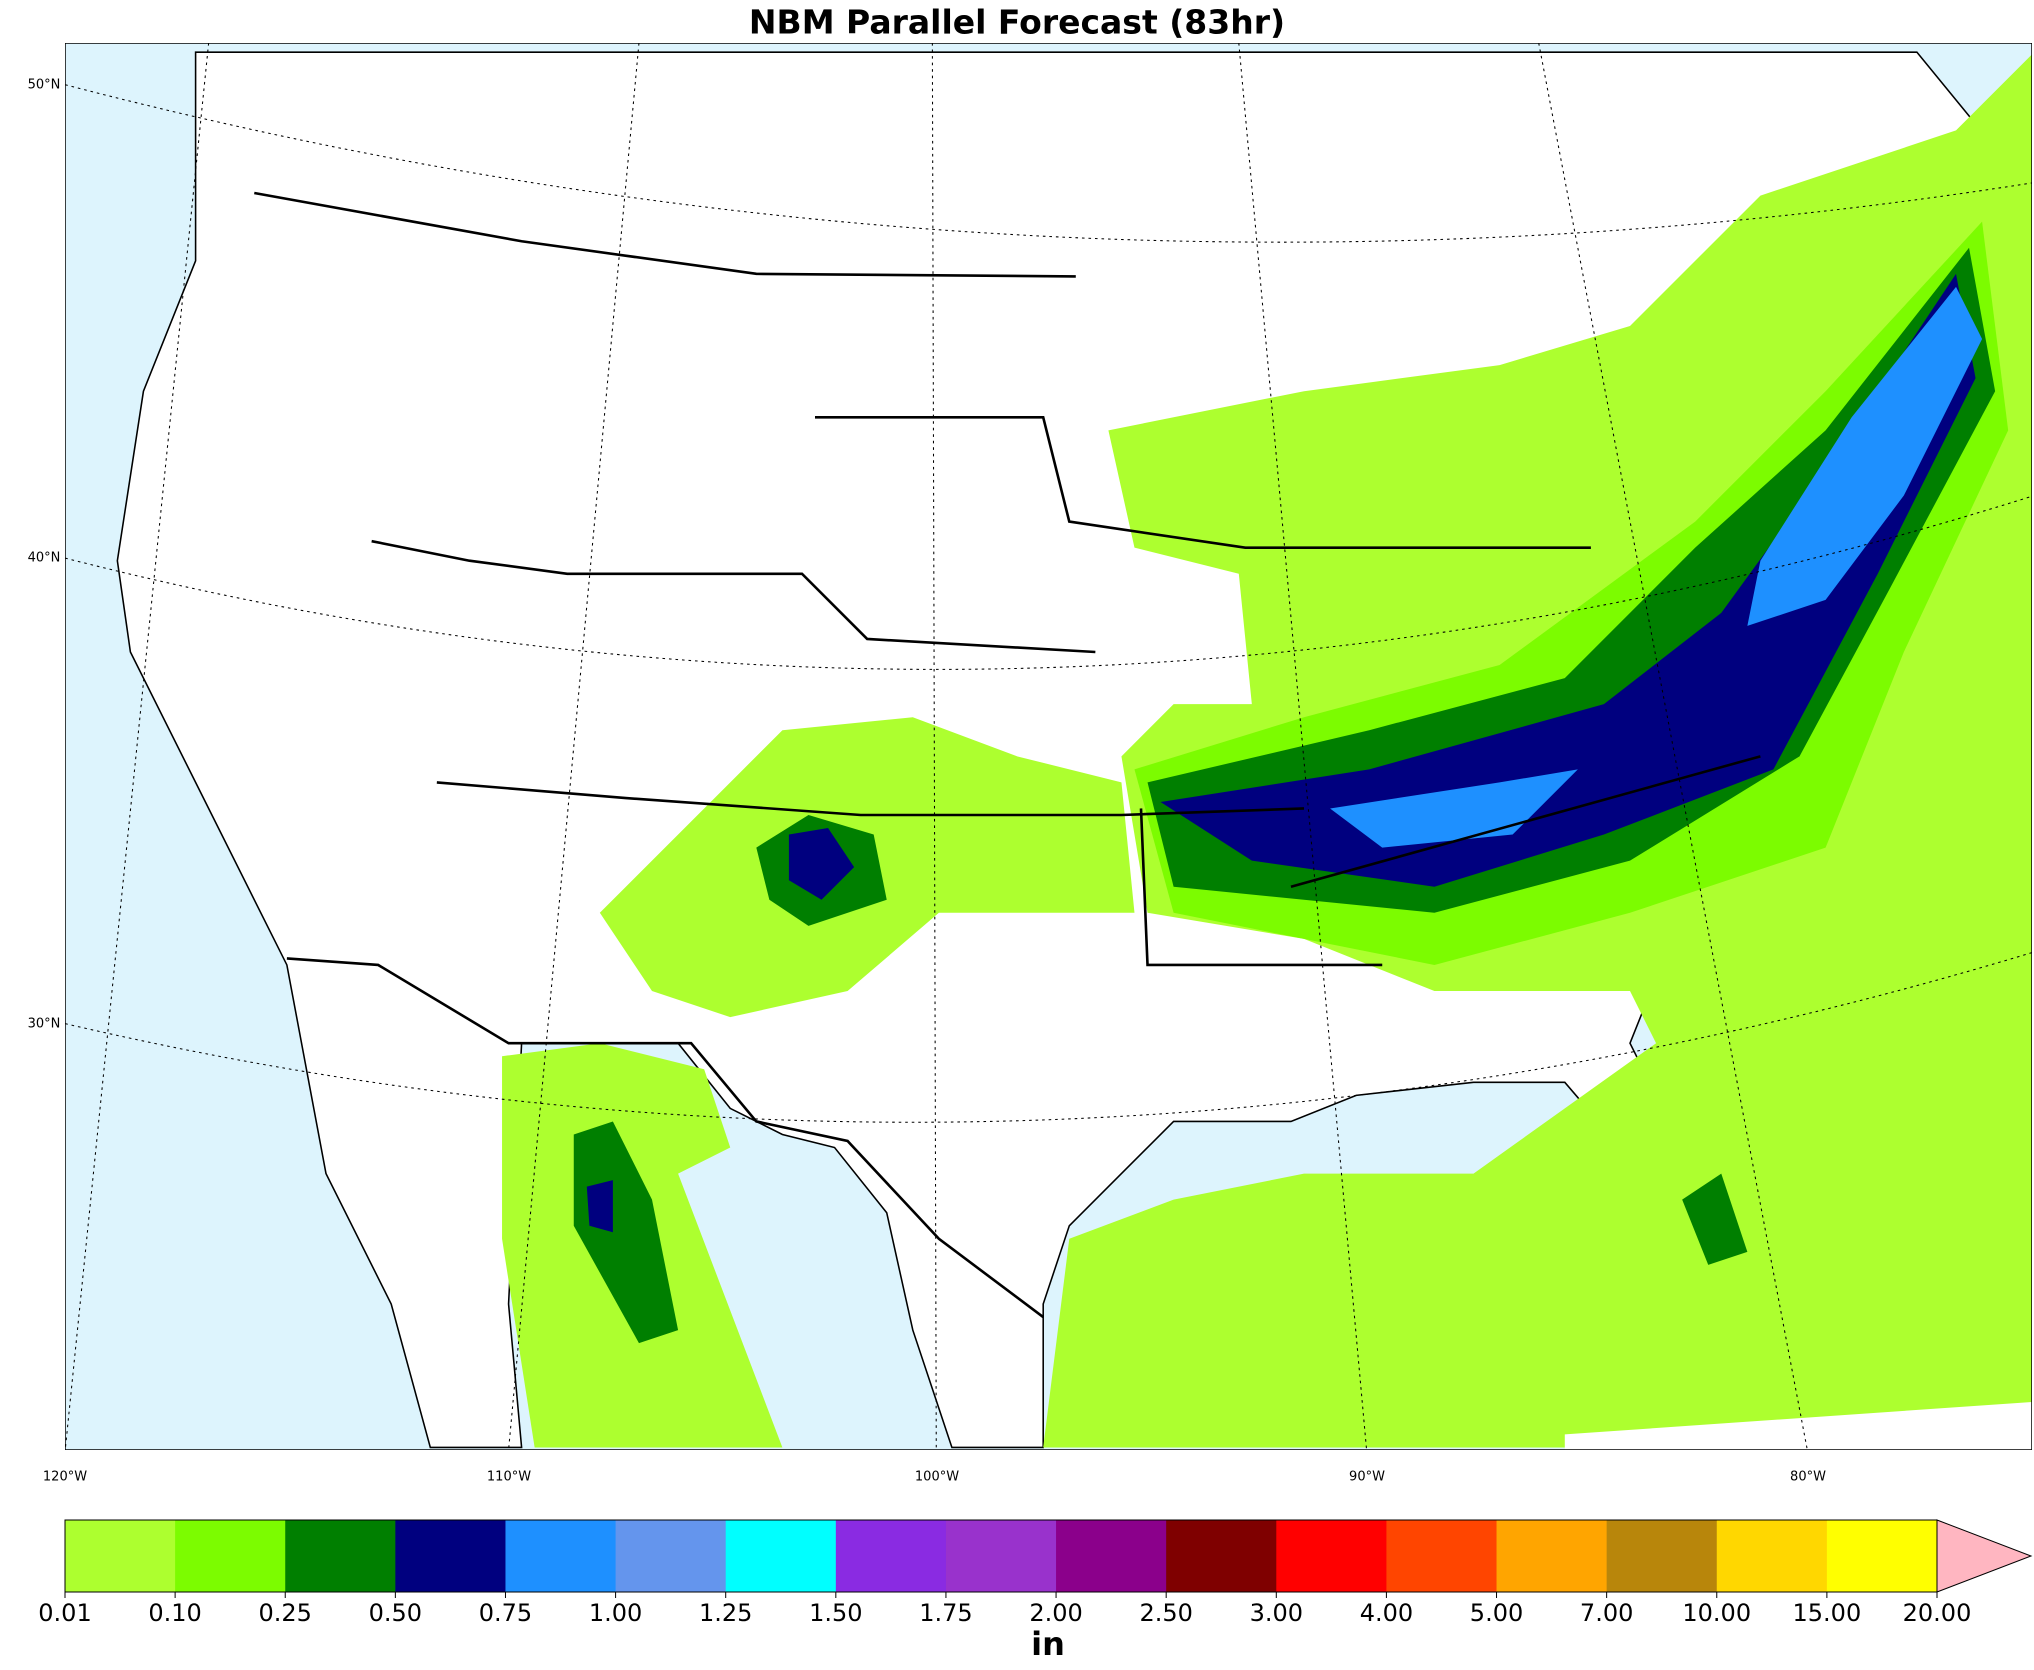 The image size is (2034, 1670). What do you see at coordinates (1055, 1613) in the screenshot?
I see `colorbar-label: 2.00` at bounding box center [1055, 1613].